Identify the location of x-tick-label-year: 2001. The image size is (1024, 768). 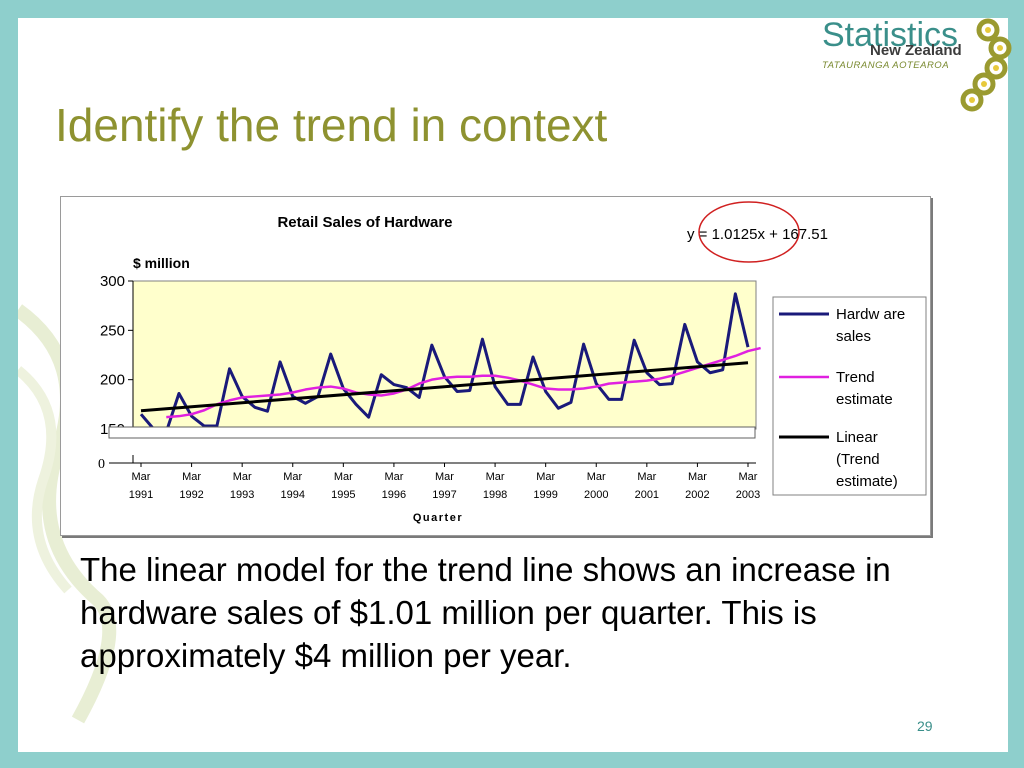
(647, 495).